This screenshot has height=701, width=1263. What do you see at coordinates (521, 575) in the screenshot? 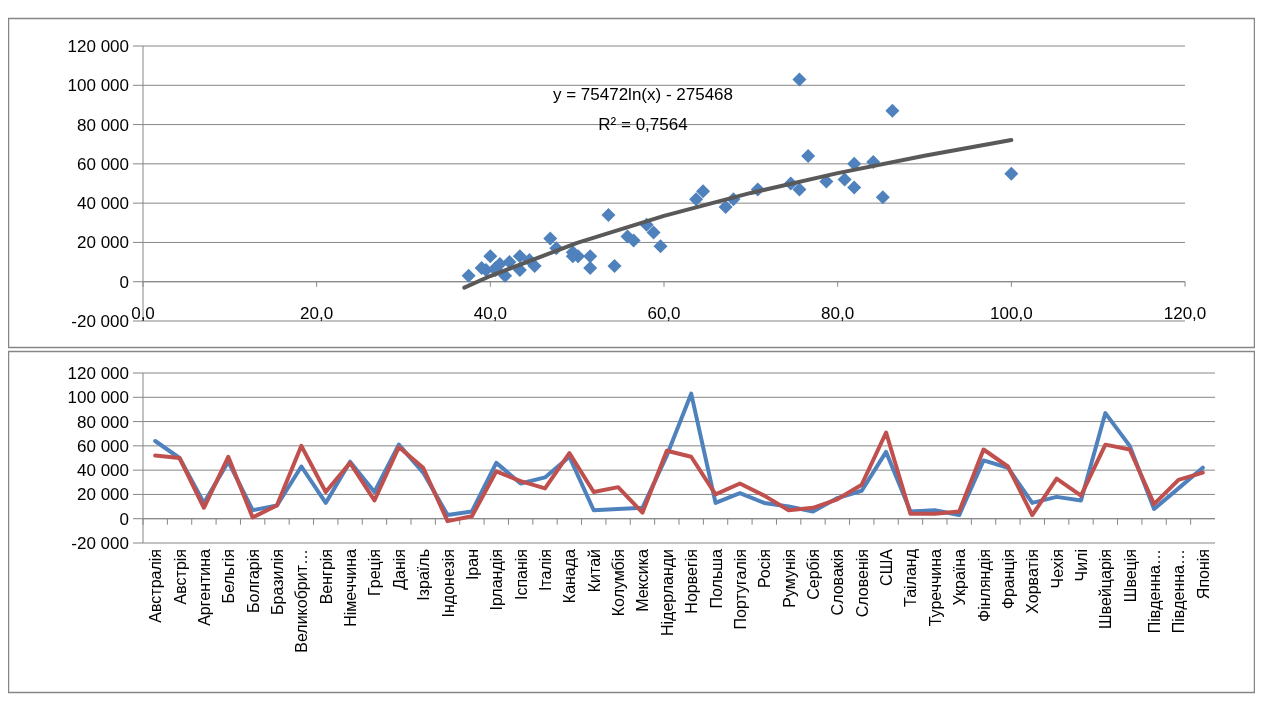
I see `x-tick-label: Іспанія` at bounding box center [521, 575].